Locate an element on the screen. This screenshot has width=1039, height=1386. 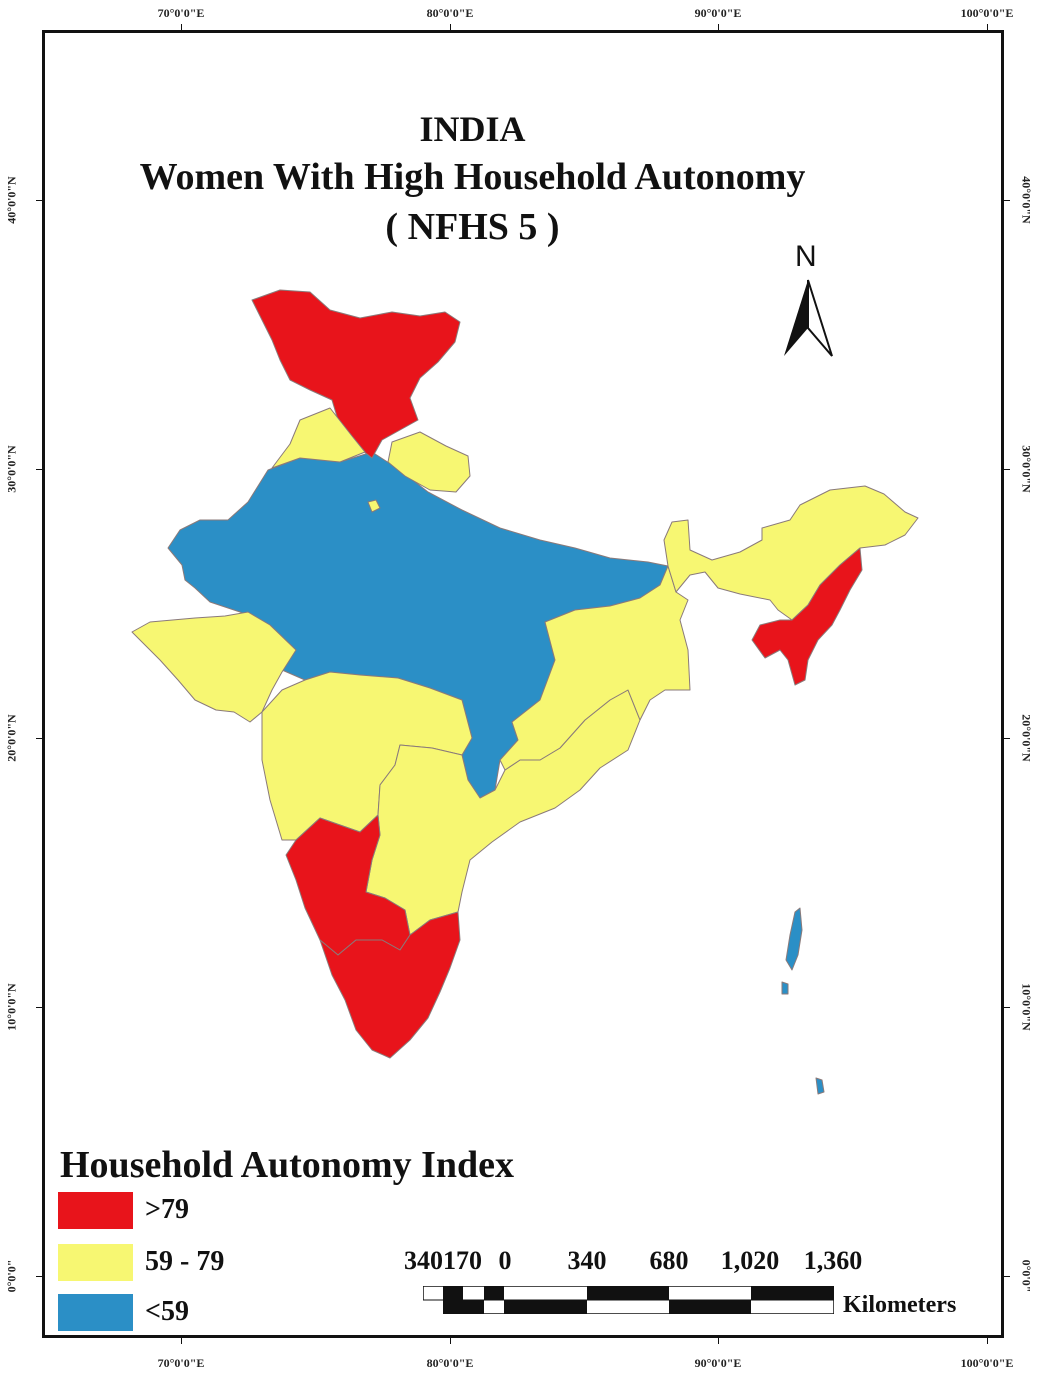
north-label: N is located at coordinates (806, 256).